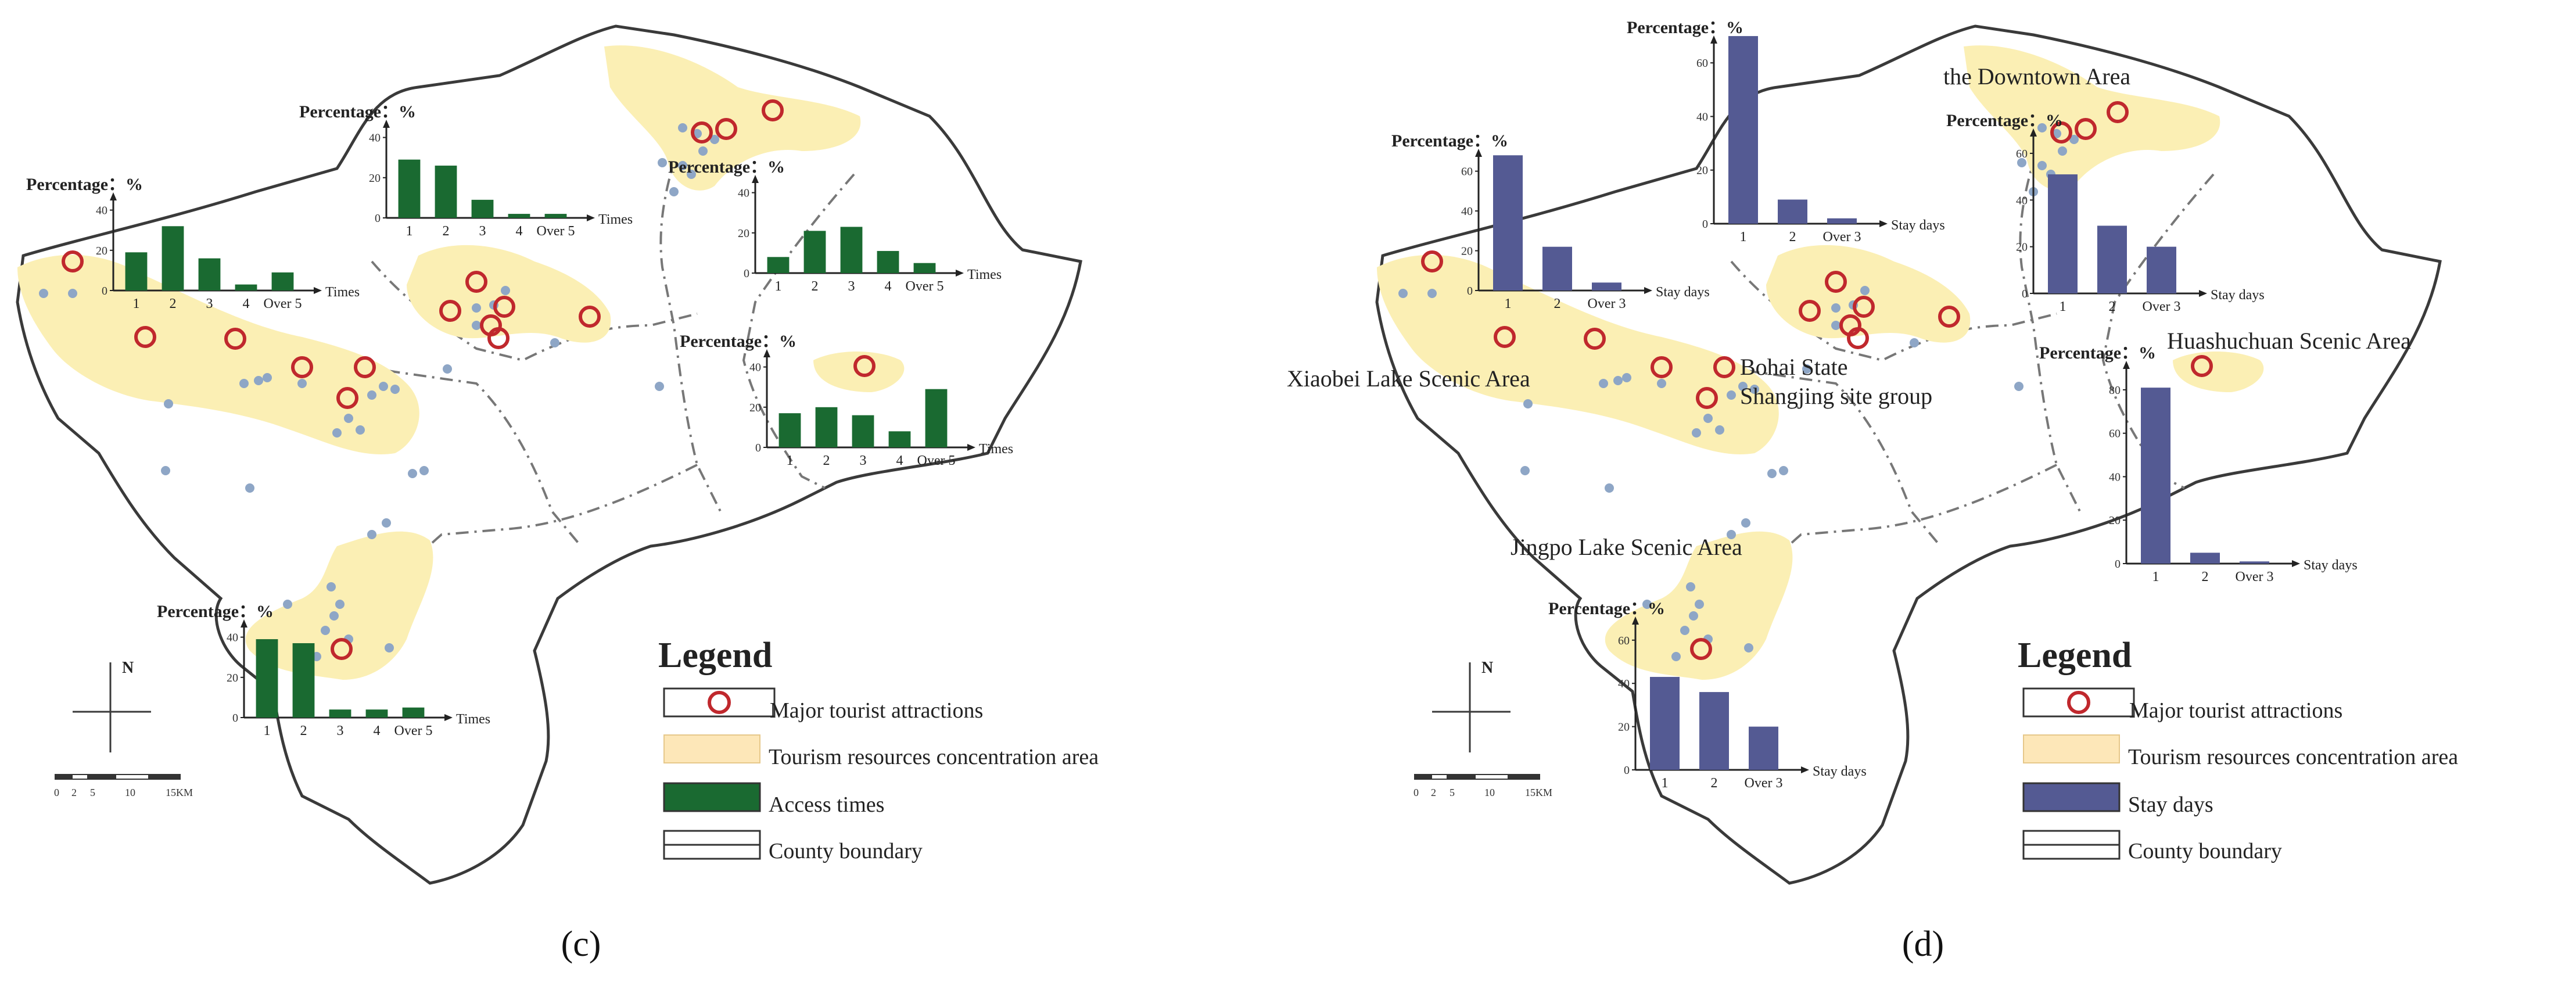 The width and height of the screenshot is (2576, 986). Describe the element at coordinates (1550, 221) in the screenshot. I see `chart-d-west: Percentage：% Stay days 0 20 40 60 1 2 Over 3` at that location.